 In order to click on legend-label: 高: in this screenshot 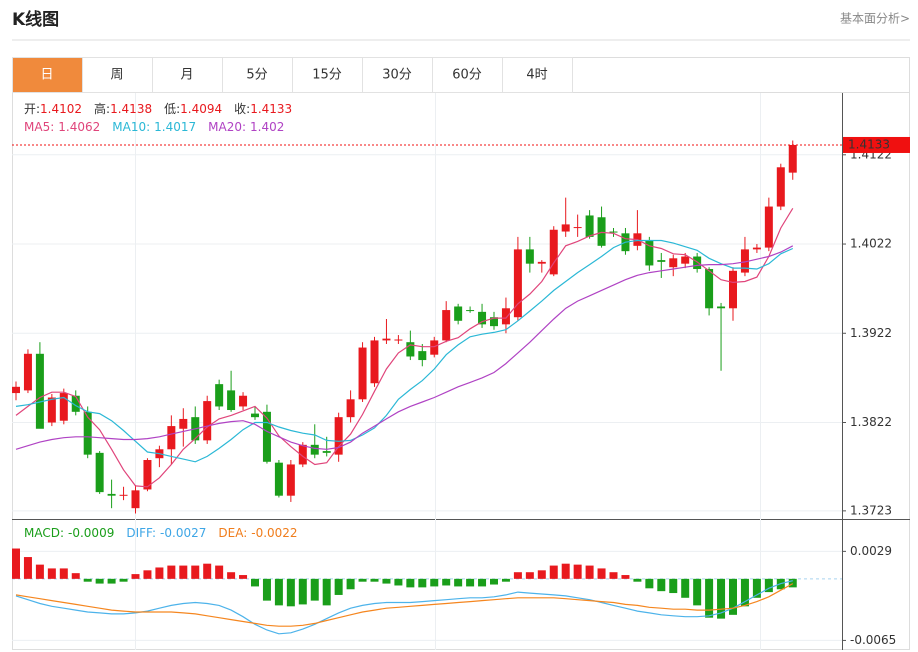, I will do `click(102, 108)`.